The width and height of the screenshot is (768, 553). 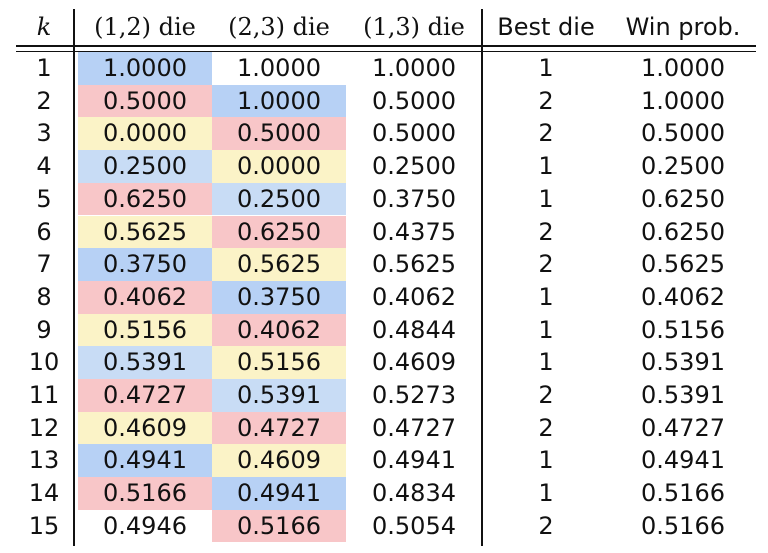 I want to click on cell-win-prob: 0.5000, so click(x=683, y=133).